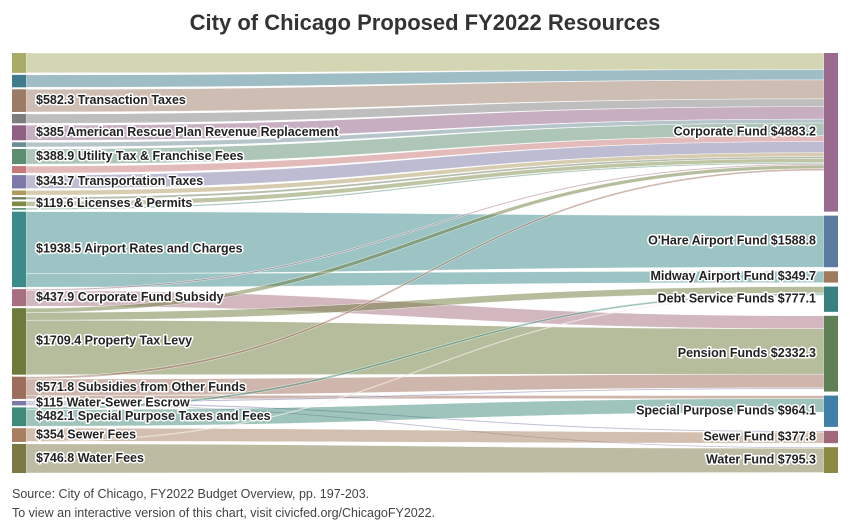 The width and height of the screenshot is (850, 531). Describe the element at coordinates (759, 436) in the screenshot. I see `target-label-6: Sewer Fund $377.8` at that location.